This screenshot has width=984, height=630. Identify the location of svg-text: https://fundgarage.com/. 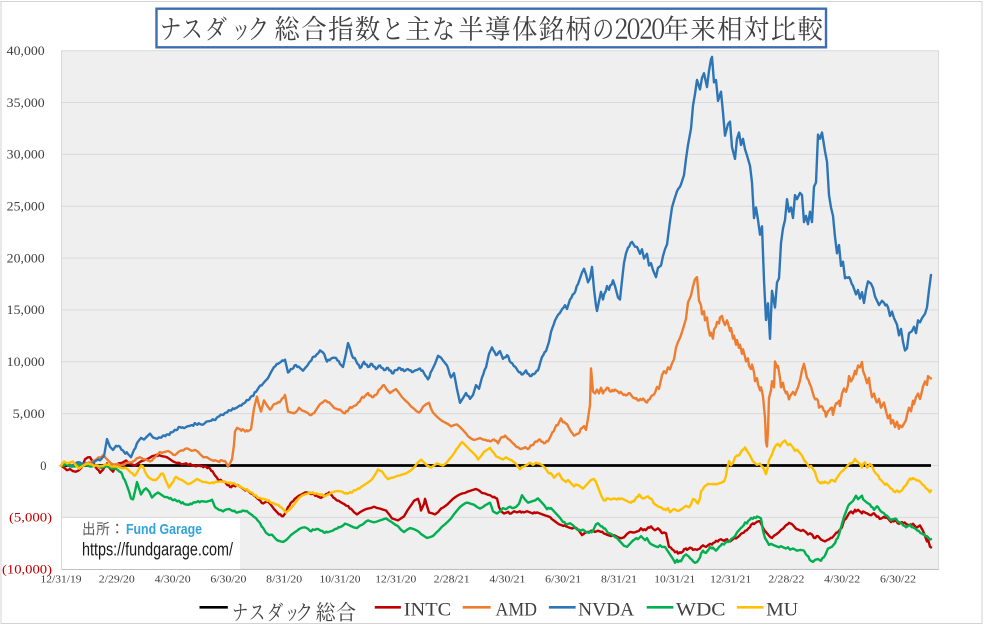
(157, 550).